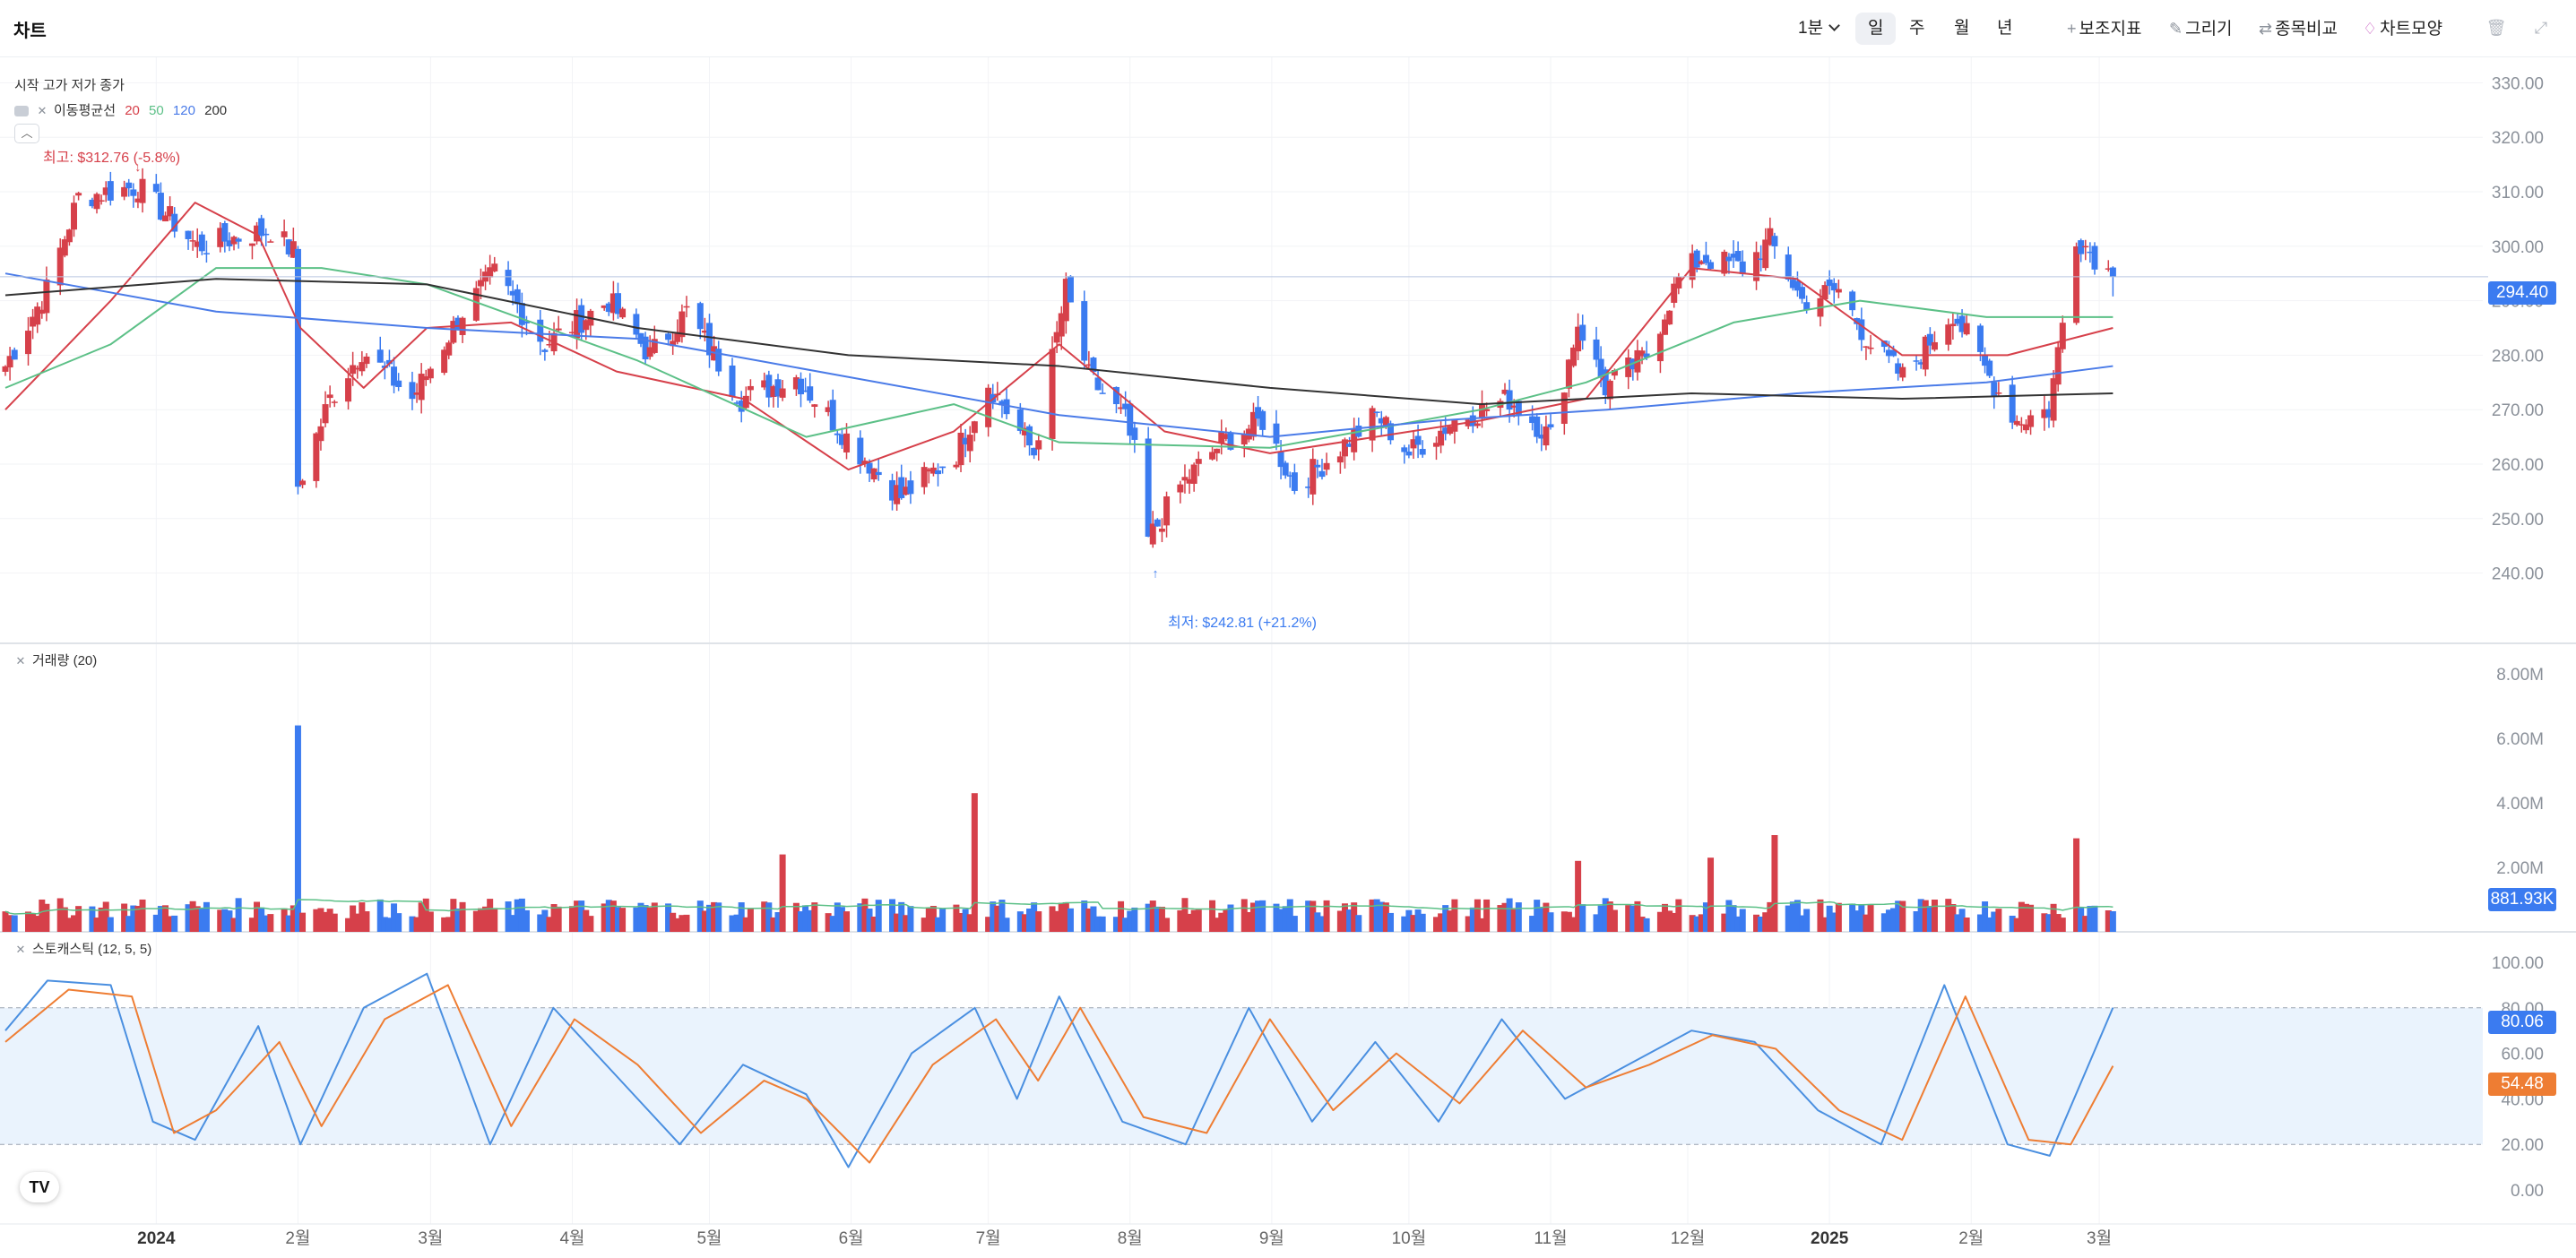  I want to click on collapse-button: ︿, so click(26, 133).